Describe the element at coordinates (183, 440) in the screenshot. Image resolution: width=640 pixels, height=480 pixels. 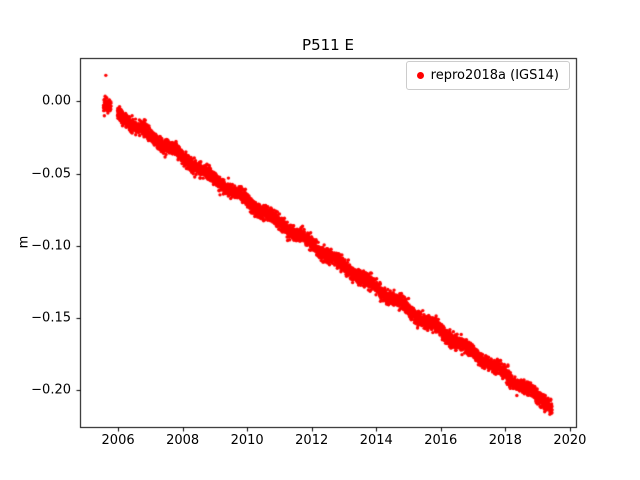
I see `x-tick-label: 2008` at that location.